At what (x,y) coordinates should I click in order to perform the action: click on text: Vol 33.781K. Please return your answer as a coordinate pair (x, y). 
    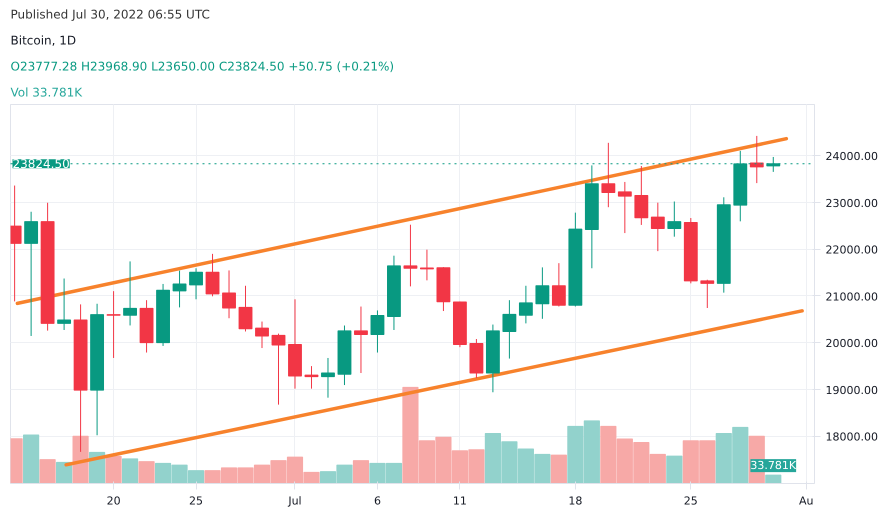
    Looking at the image, I should click on (47, 93).